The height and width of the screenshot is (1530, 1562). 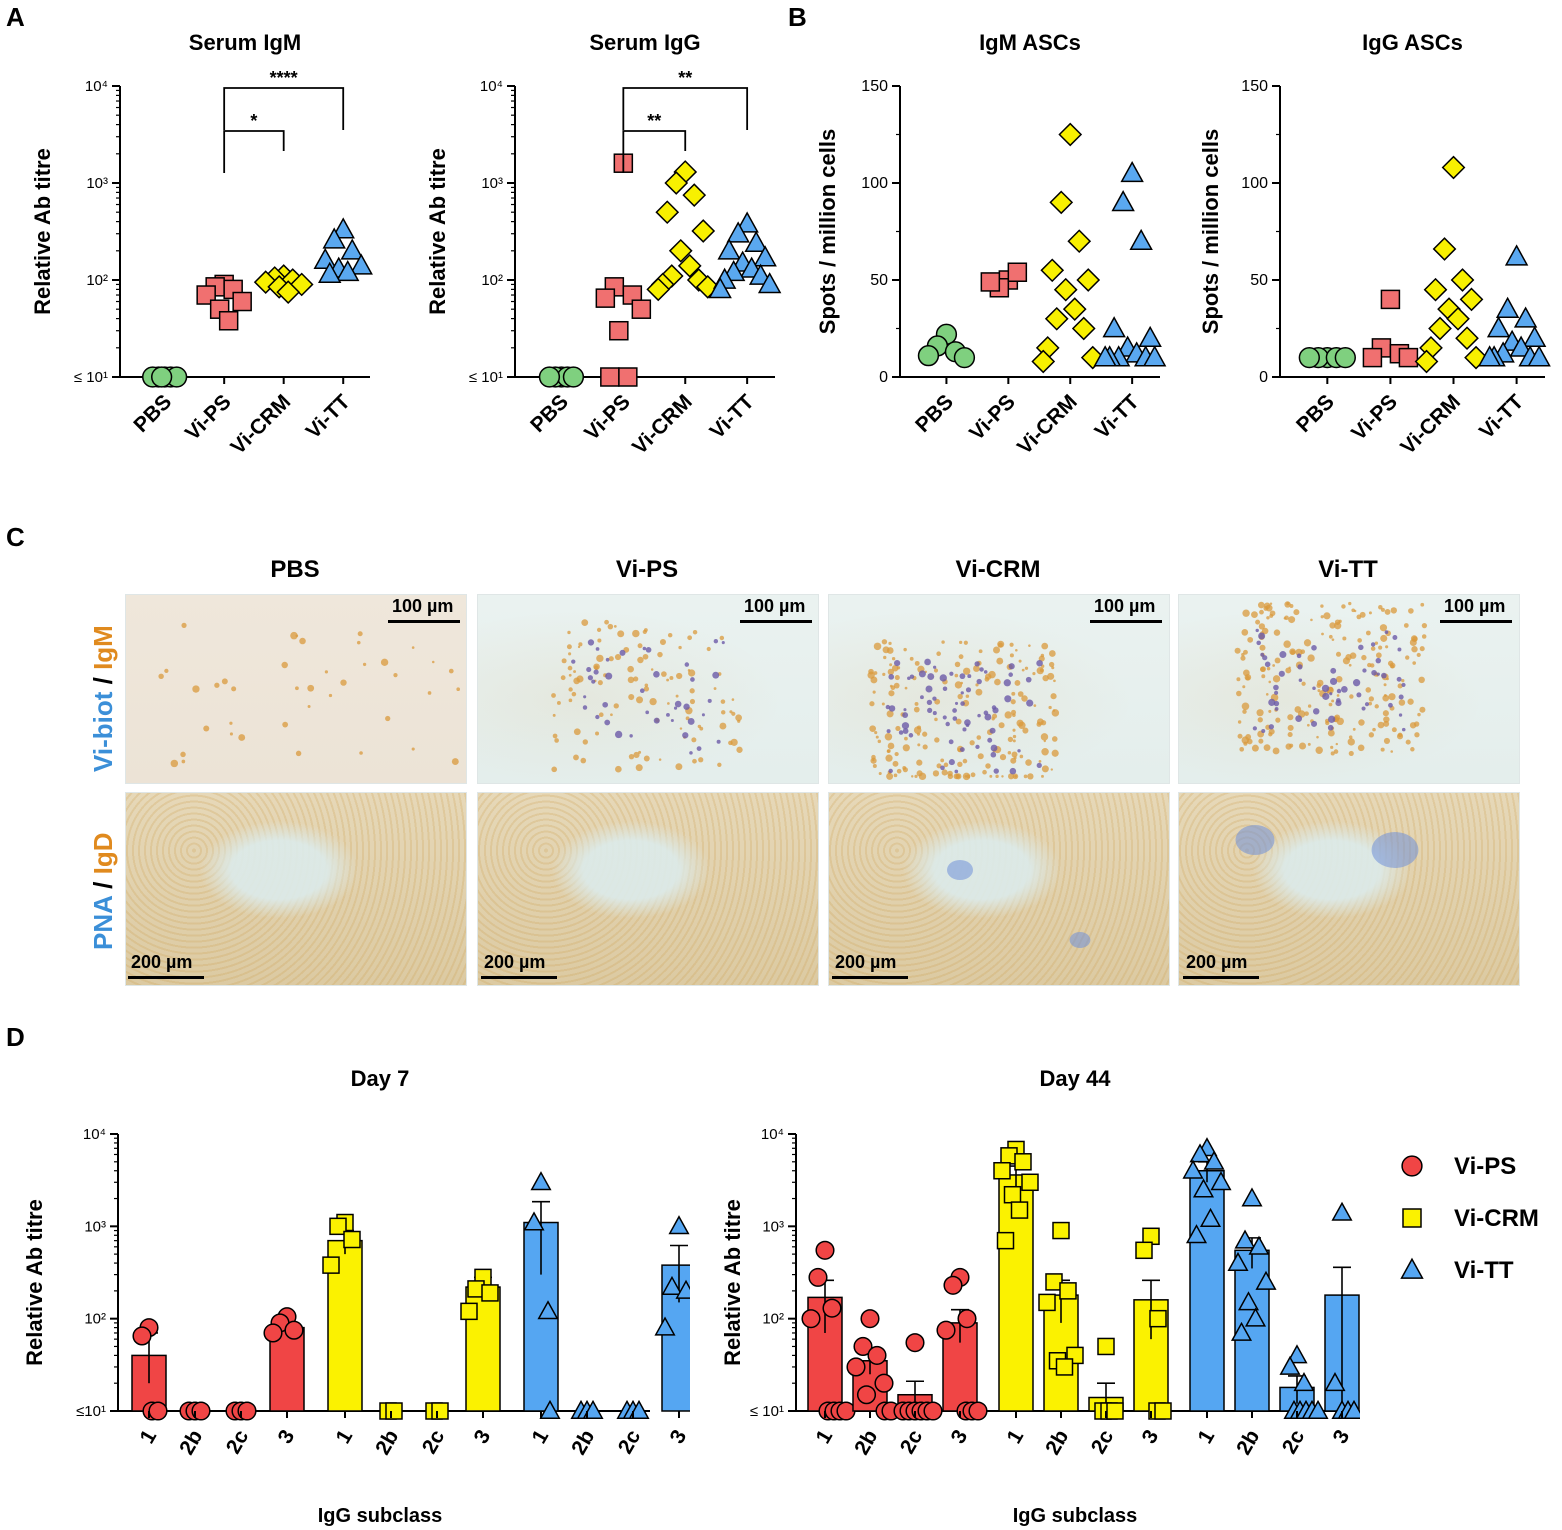 What do you see at coordinates (549, 413) in the screenshot?
I see `x-tick-label: PBS` at bounding box center [549, 413].